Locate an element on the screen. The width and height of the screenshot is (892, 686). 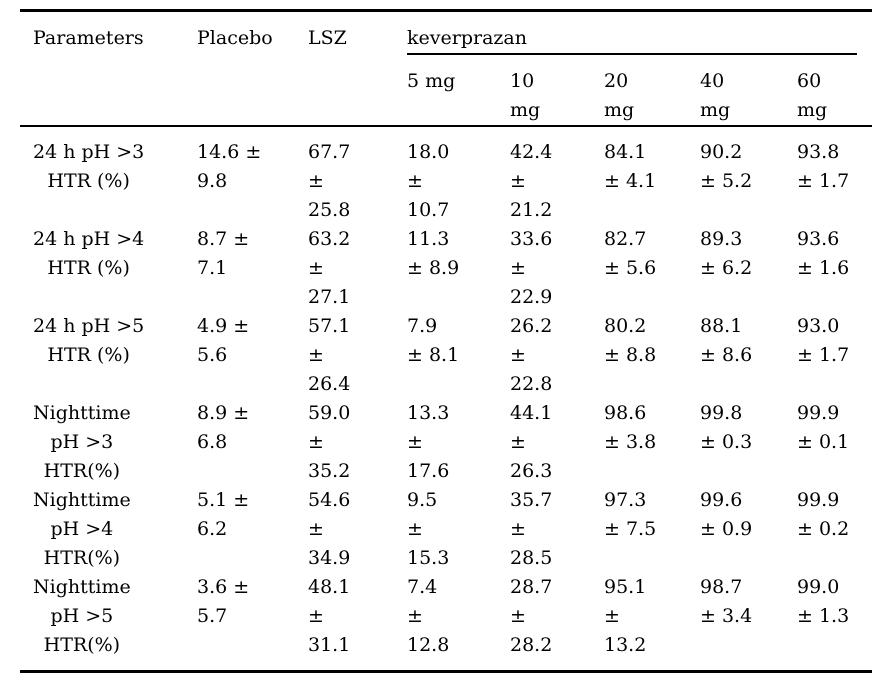
param-label: 24 h pH >5 HTR (%) is located at coordinates (115, 341).